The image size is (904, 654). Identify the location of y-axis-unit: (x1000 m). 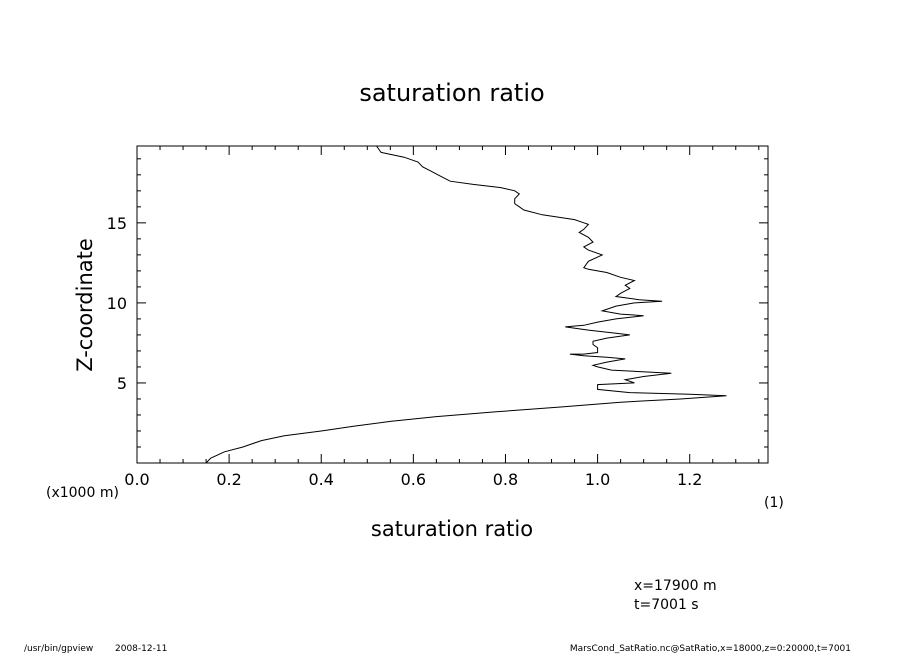
(82, 493).